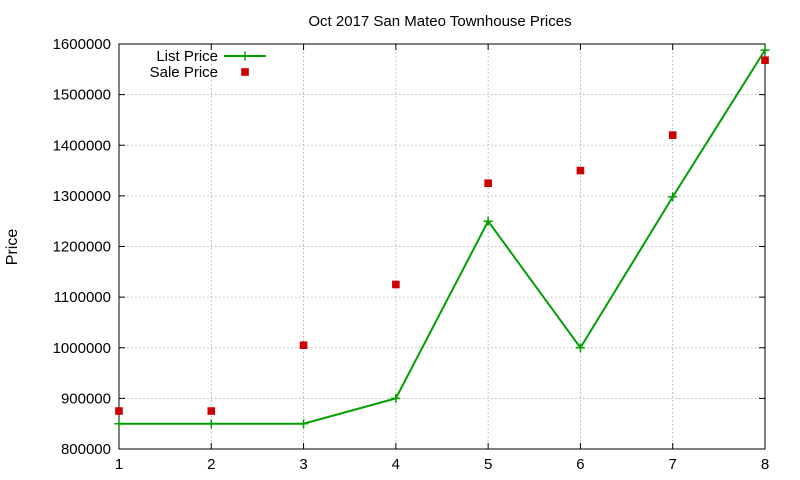 This screenshot has width=800, height=480. What do you see at coordinates (245, 56) in the screenshot?
I see `legend-marker-list-price` at bounding box center [245, 56].